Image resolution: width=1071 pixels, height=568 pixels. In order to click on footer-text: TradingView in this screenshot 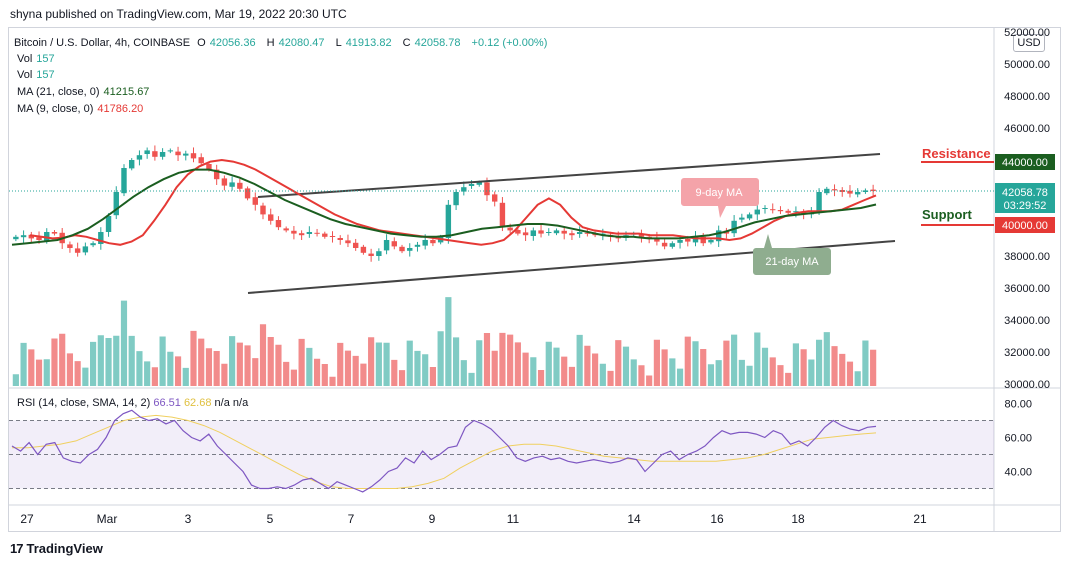, I will do `click(64, 548)`.